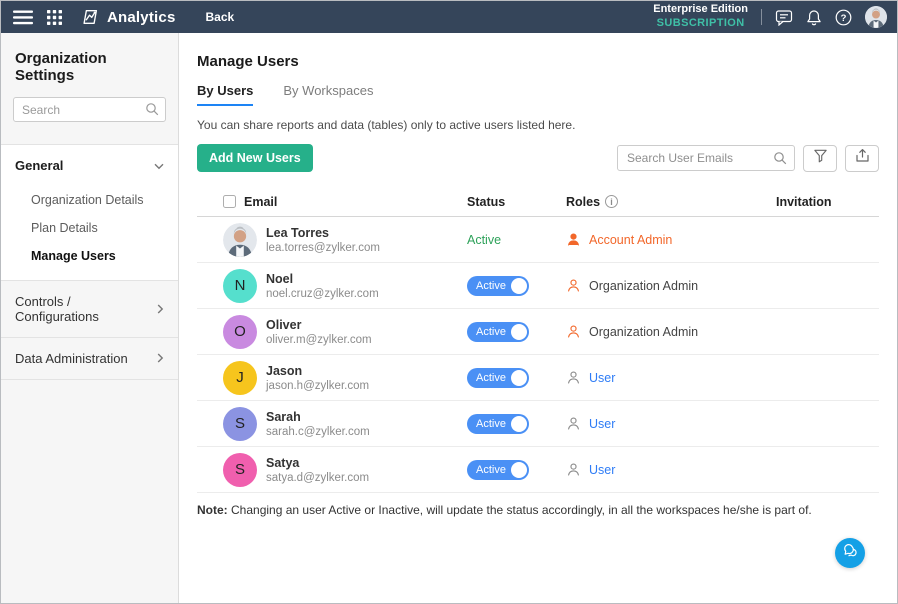 The width and height of the screenshot is (898, 604). Describe the element at coordinates (240, 377) in the screenshot. I see `avatar: J` at that location.